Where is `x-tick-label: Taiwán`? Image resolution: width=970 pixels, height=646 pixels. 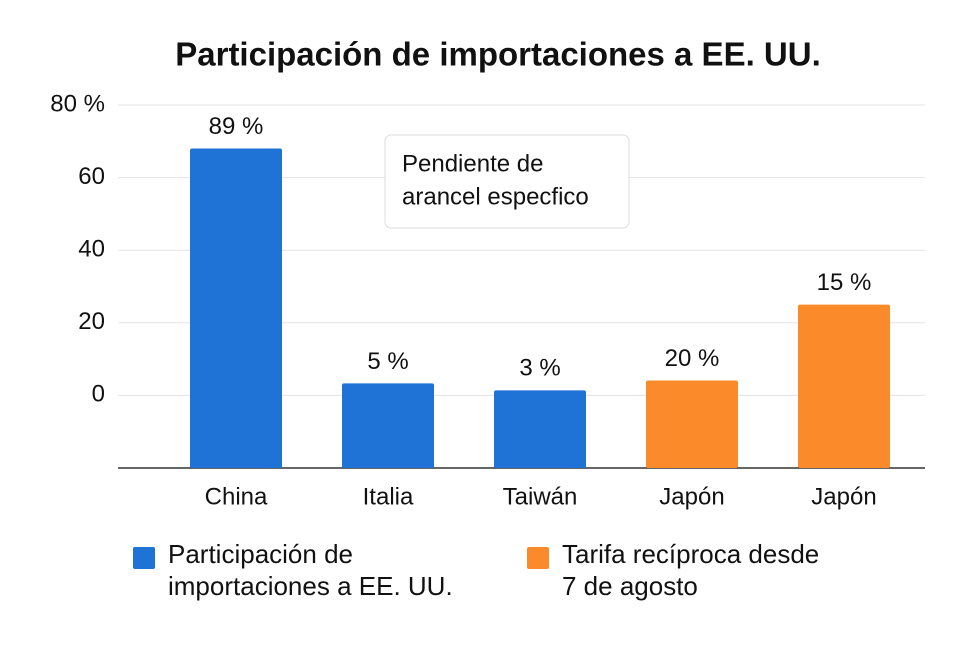 x-tick-label: Taiwán is located at coordinates (540, 496).